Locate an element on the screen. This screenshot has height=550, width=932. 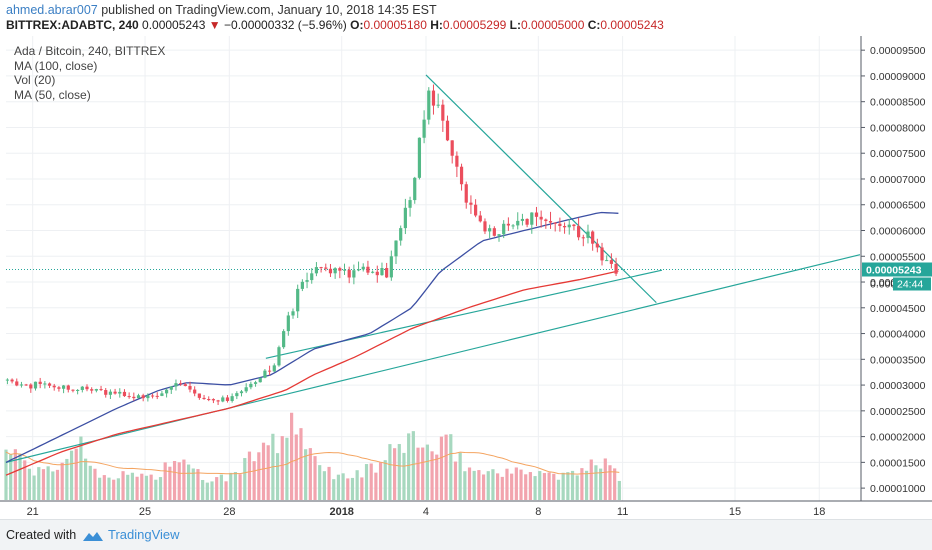
countdown-label: 24:44 is located at coordinates (910, 285).